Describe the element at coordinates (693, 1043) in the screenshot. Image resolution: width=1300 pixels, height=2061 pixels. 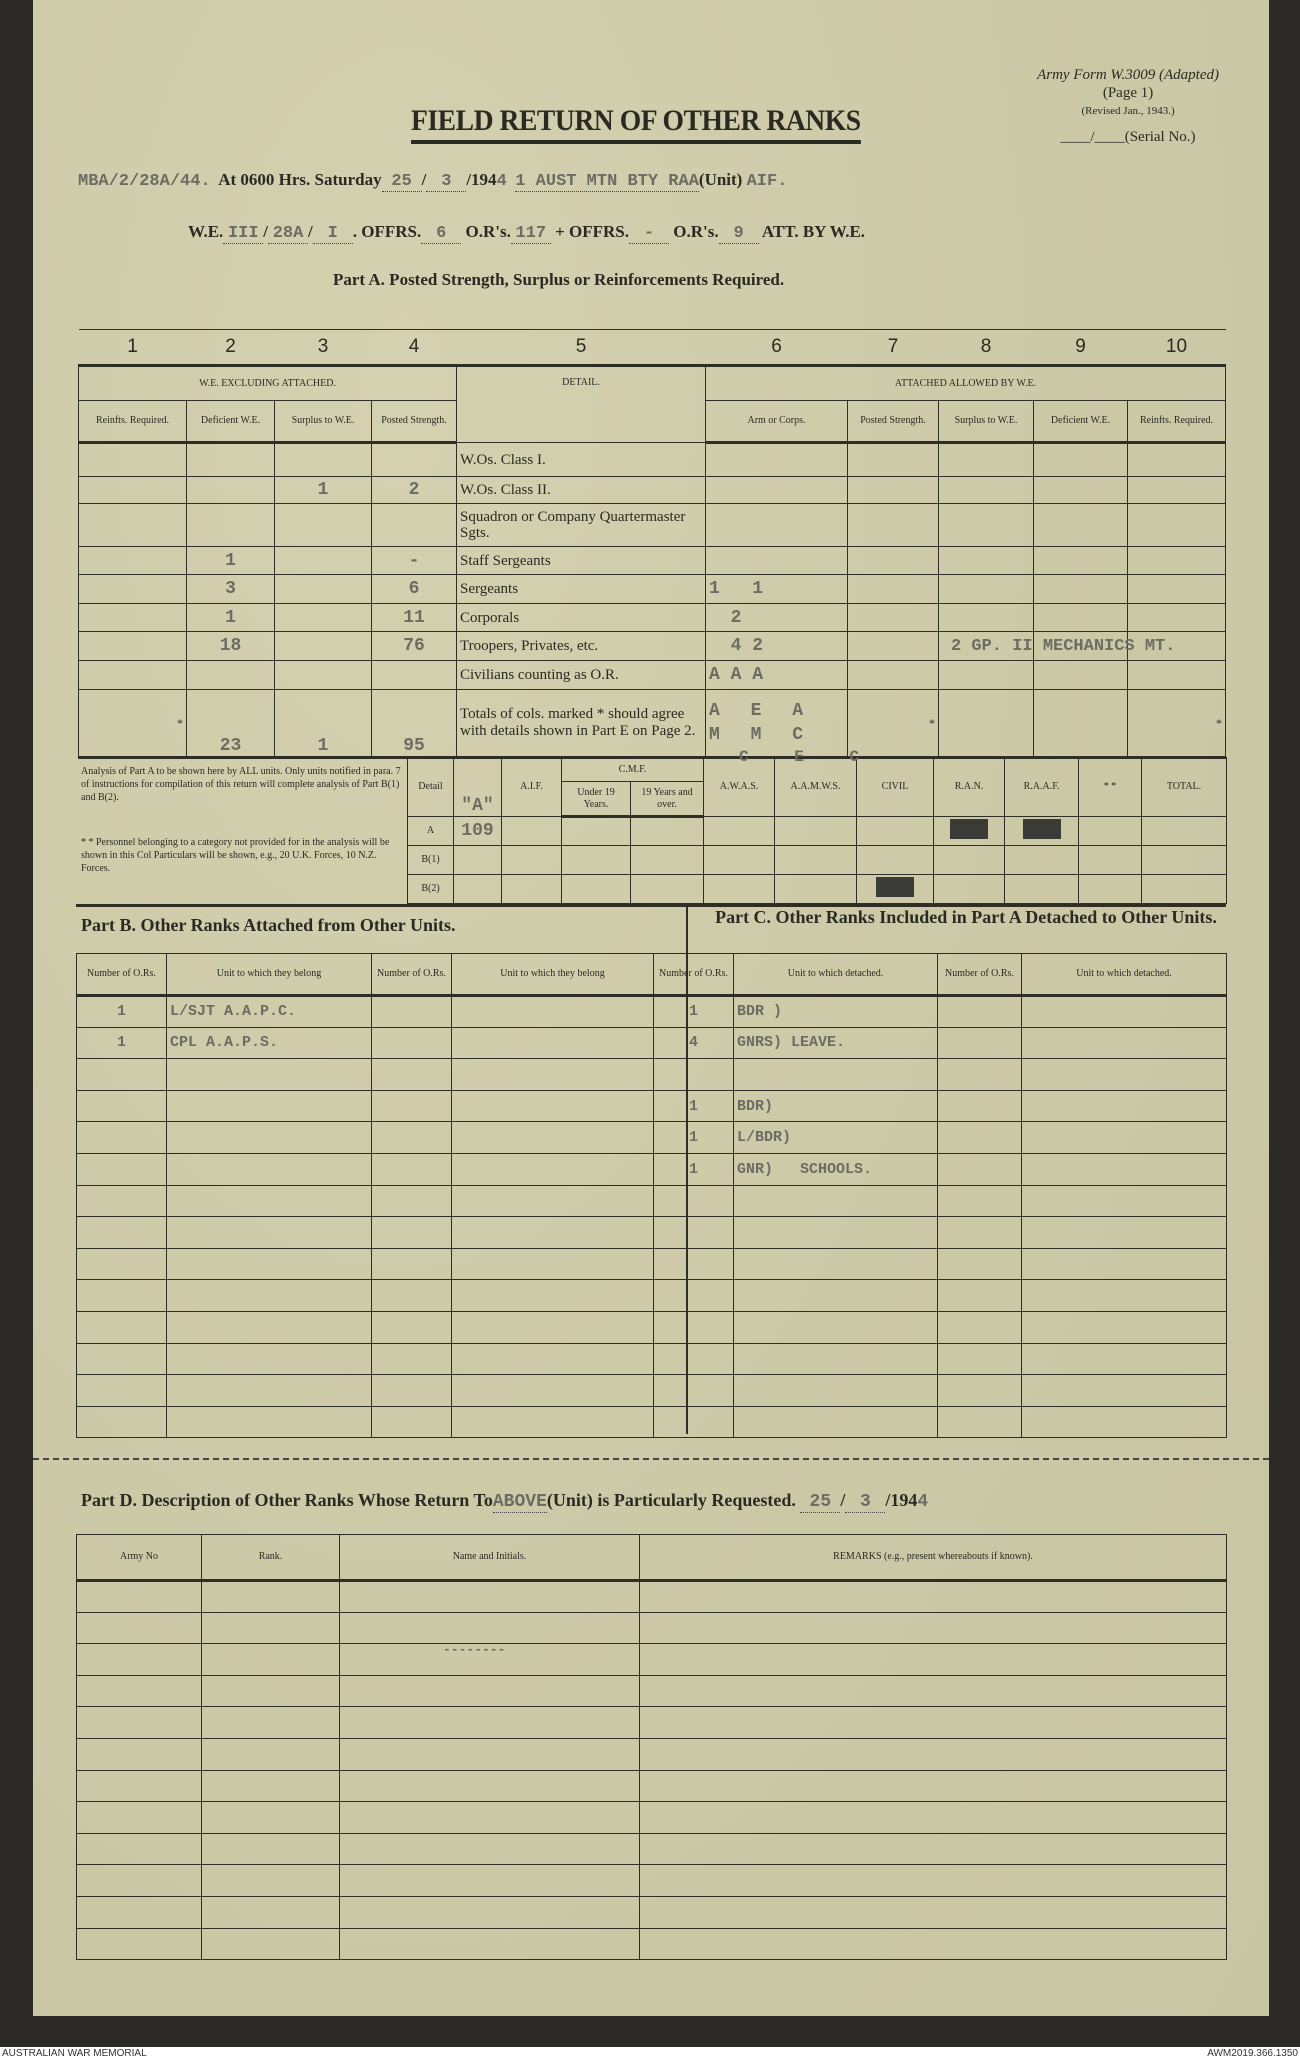
I see `form-cell: 4` at that location.